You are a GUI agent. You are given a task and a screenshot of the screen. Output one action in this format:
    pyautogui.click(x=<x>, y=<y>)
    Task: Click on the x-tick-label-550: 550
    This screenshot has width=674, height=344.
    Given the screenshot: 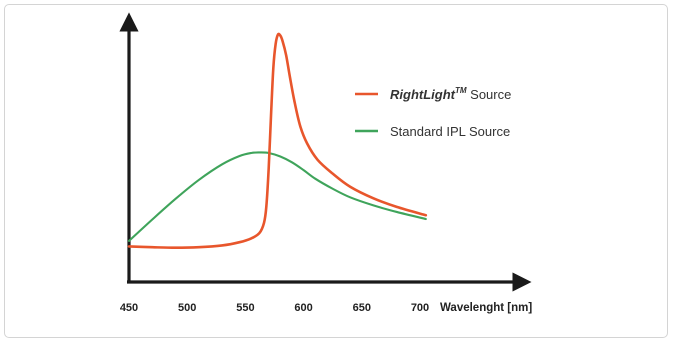 What is the action you would take?
    pyautogui.click(x=245, y=308)
    